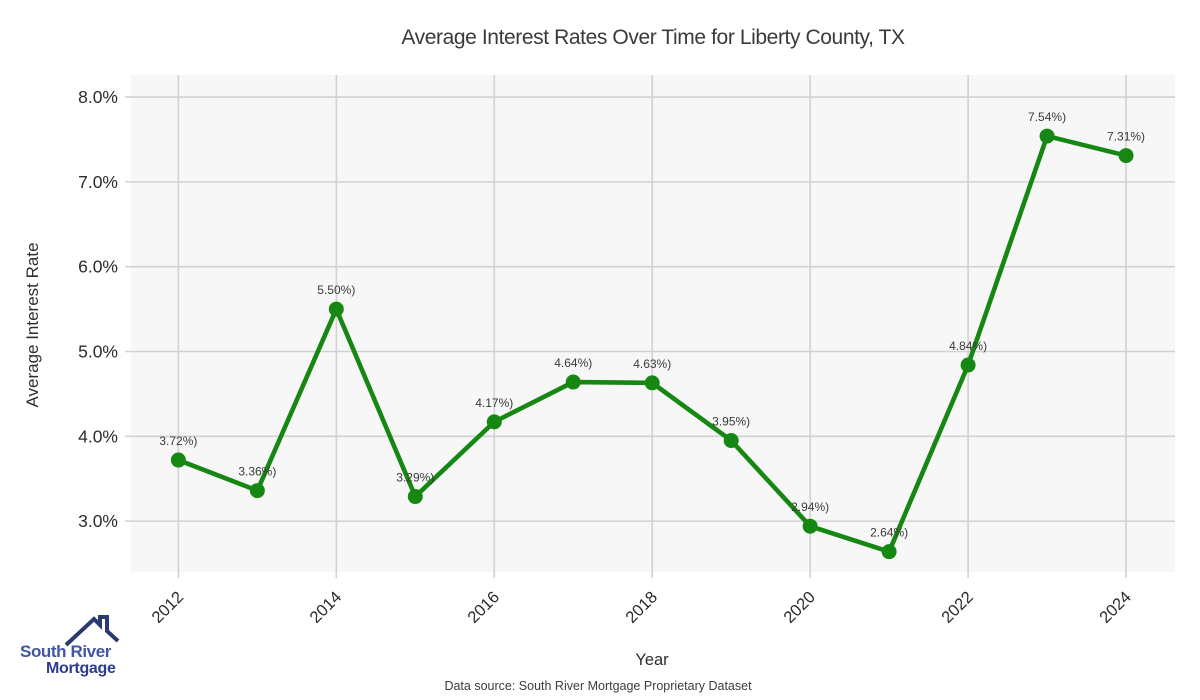  What do you see at coordinates (98, 97) in the screenshot?
I see `y-tick-label: 8.0%` at bounding box center [98, 97].